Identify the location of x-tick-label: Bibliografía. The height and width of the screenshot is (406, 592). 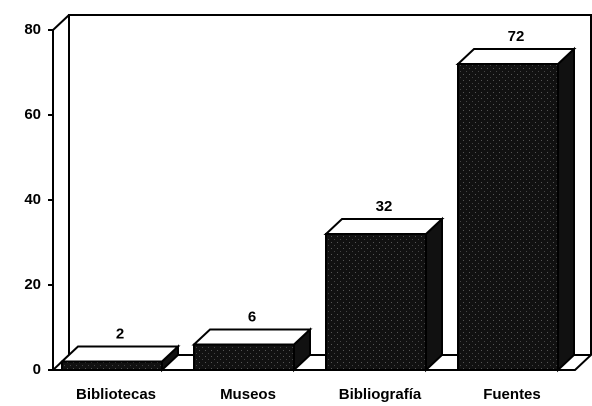
(380, 394).